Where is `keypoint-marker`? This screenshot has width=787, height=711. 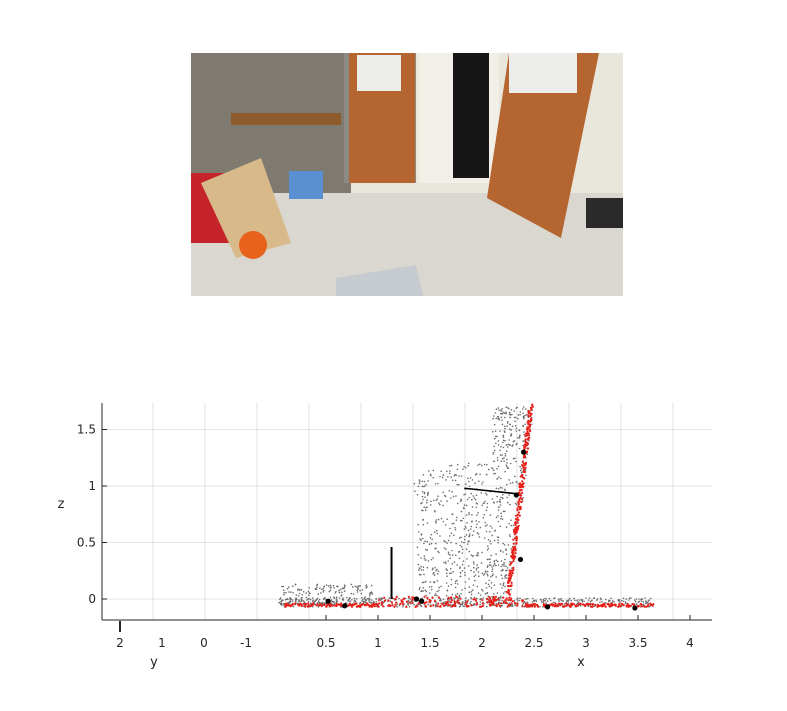 keypoint-marker is located at coordinates (345, 606).